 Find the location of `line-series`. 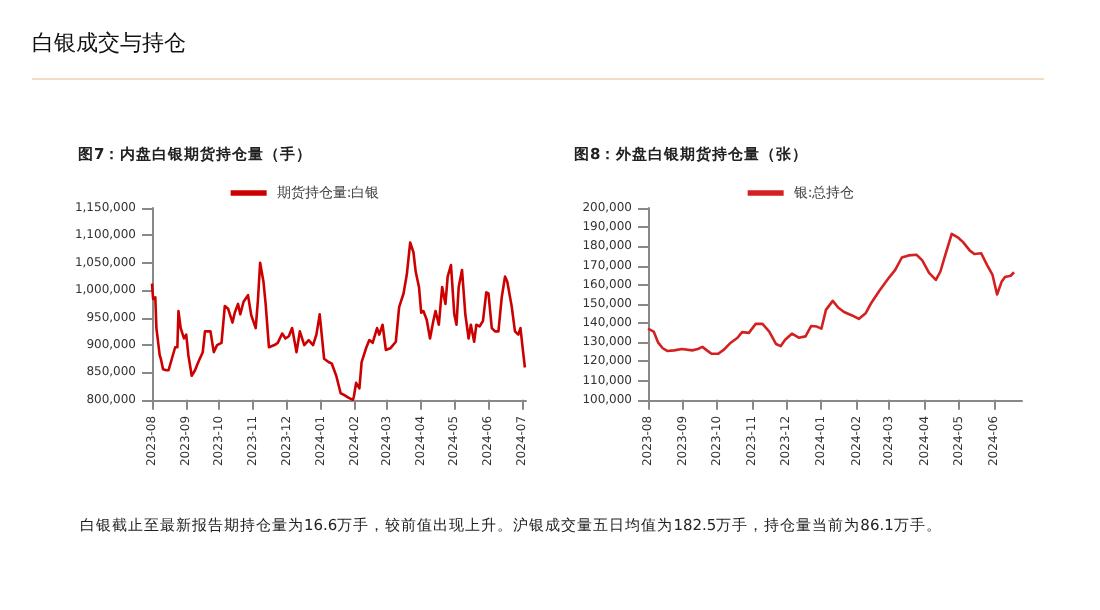

line-series is located at coordinates (831, 294).